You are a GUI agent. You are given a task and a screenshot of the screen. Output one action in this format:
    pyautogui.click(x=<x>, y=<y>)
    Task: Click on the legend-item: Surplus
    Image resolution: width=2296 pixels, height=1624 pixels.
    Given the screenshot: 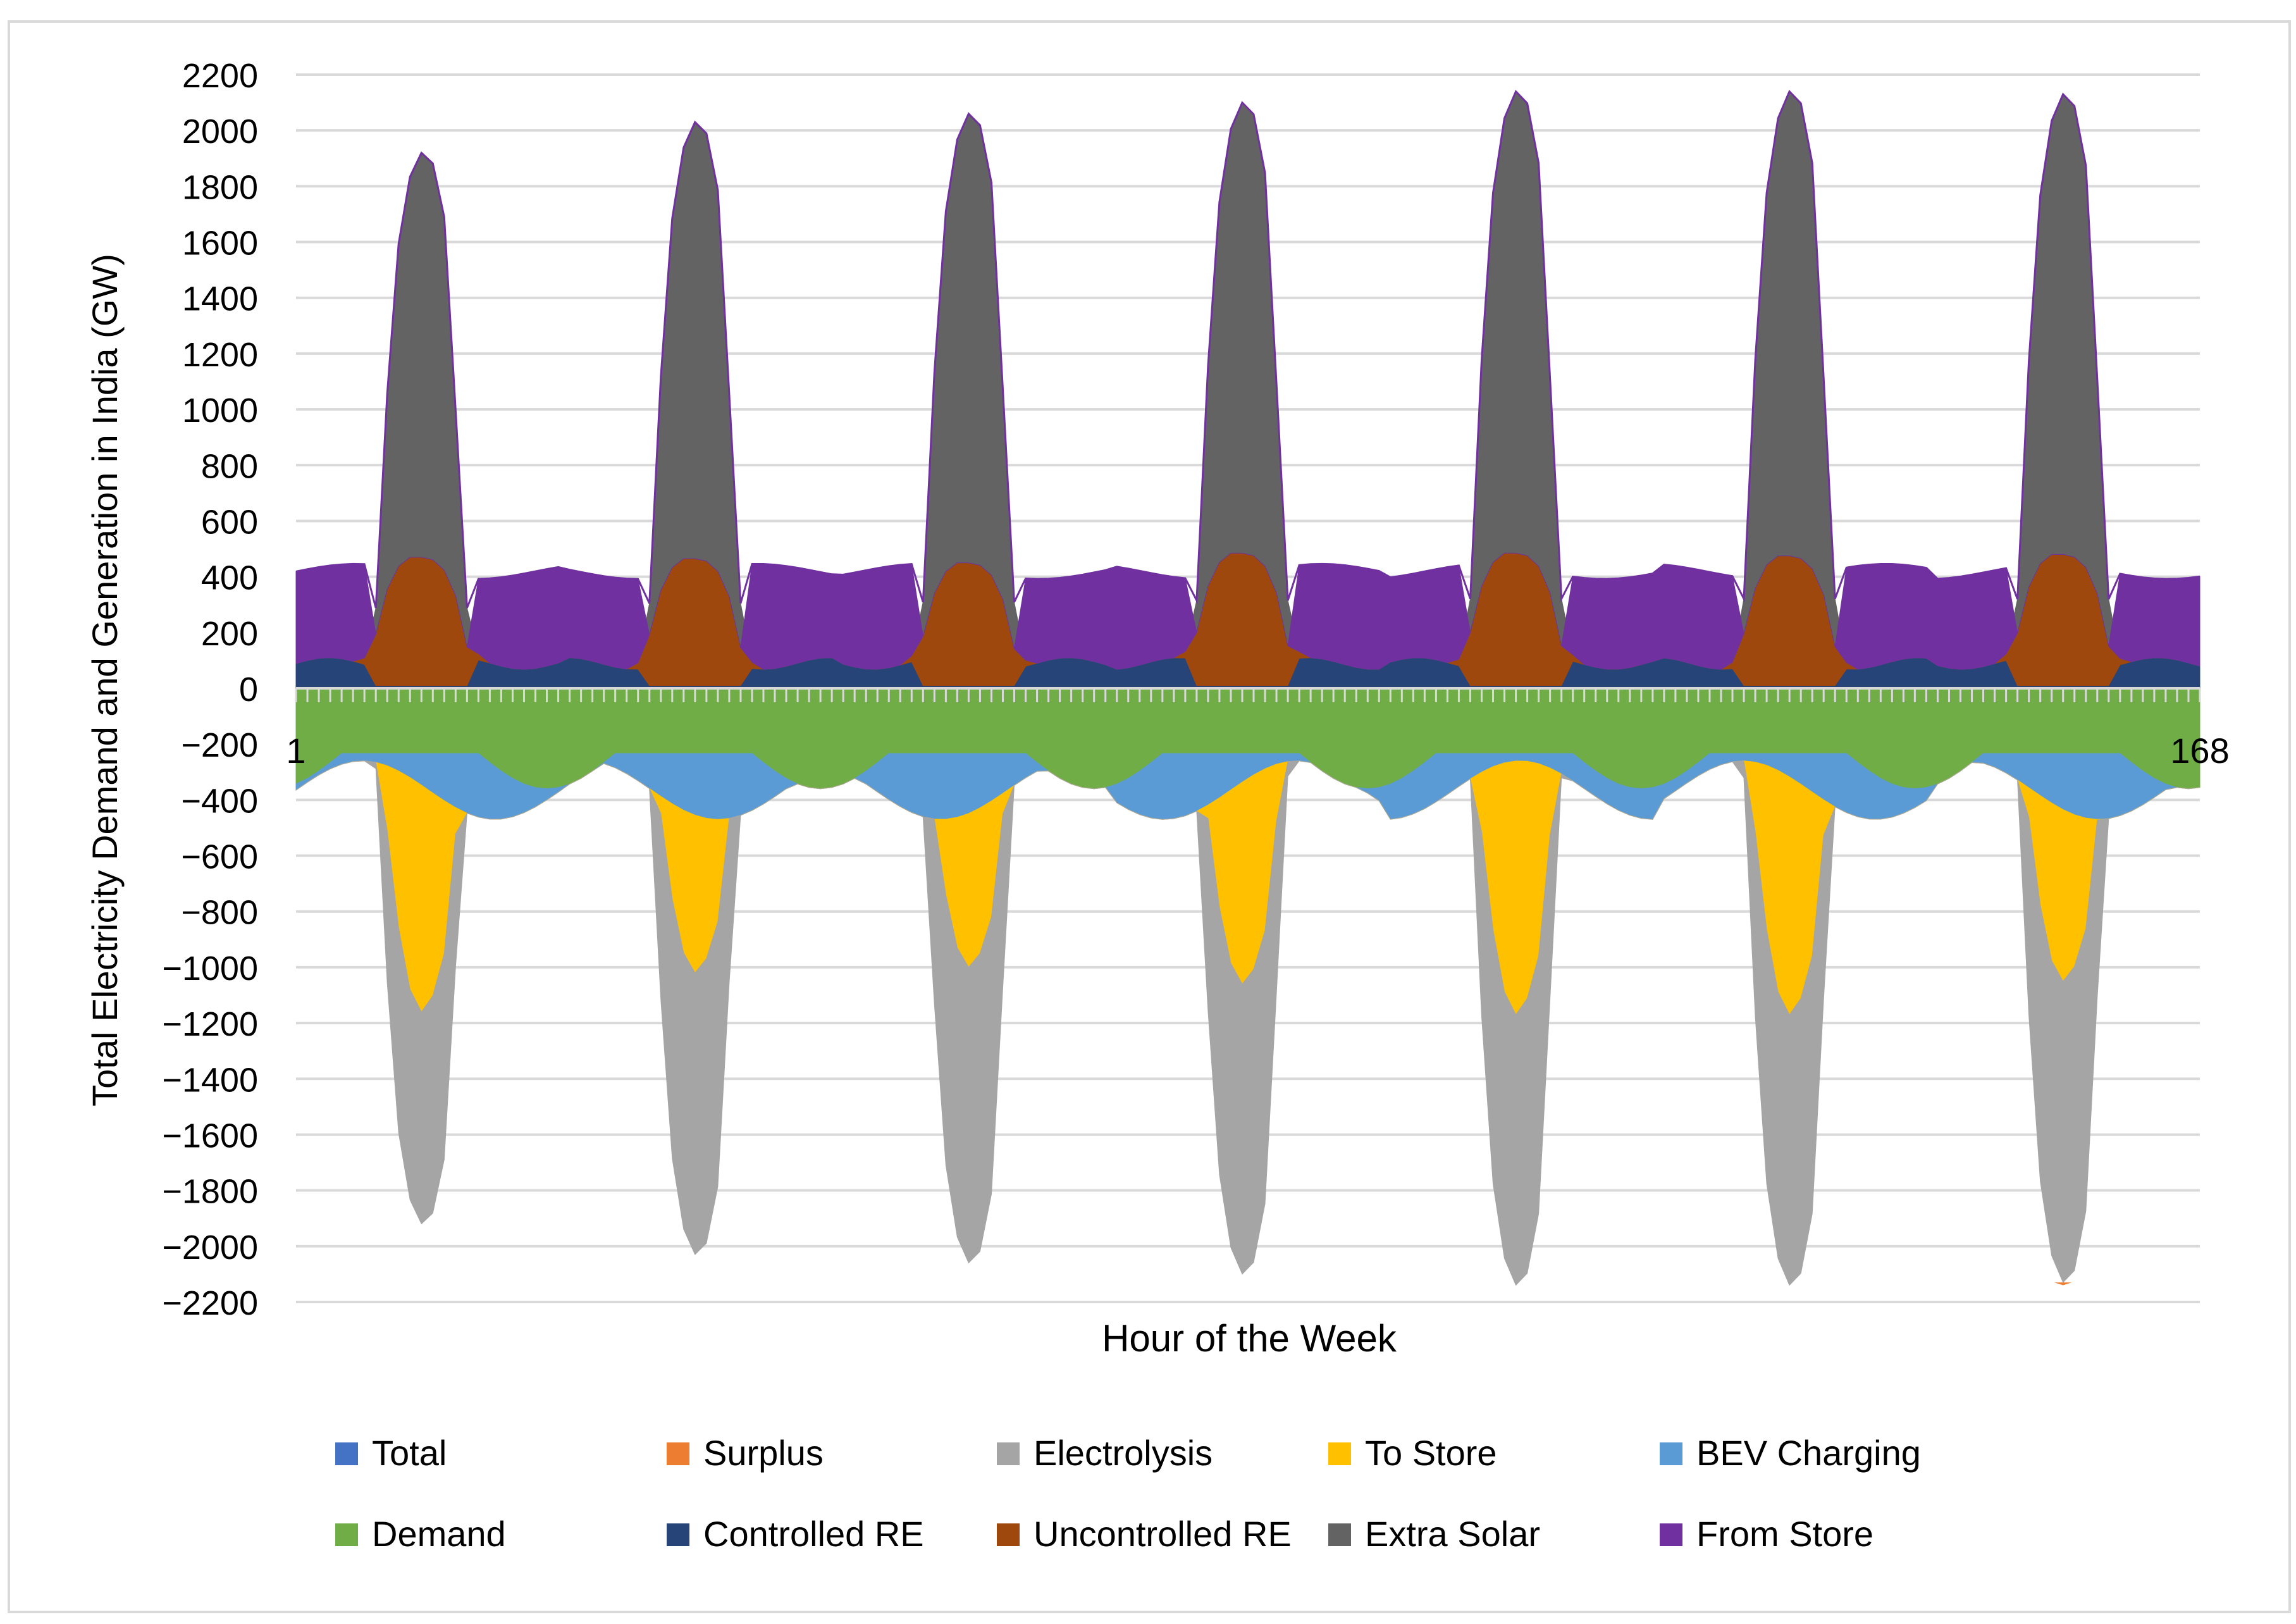 What is the action you would take?
    pyautogui.click(x=745, y=1453)
    